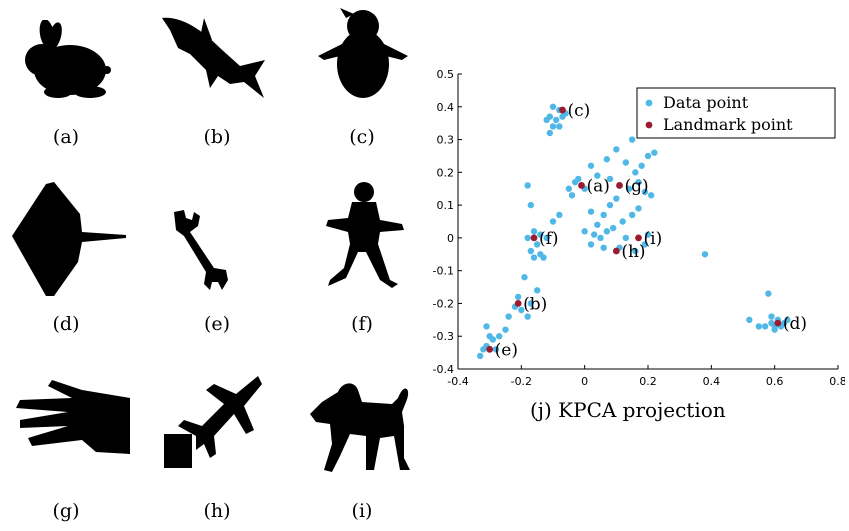  What do you see at coordinates (446, 172) in the screenshot?
I see `y-tick-label: 0.2` at bounding box center [446, 172].